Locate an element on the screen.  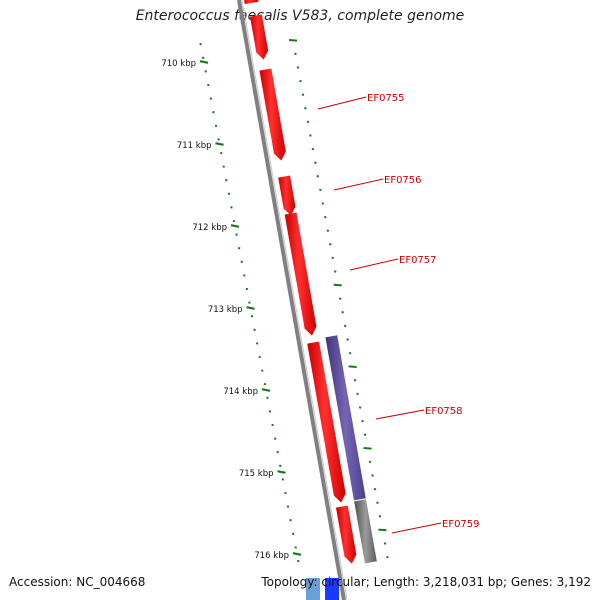
gene-block-gray is located at coordinates (365, 531).